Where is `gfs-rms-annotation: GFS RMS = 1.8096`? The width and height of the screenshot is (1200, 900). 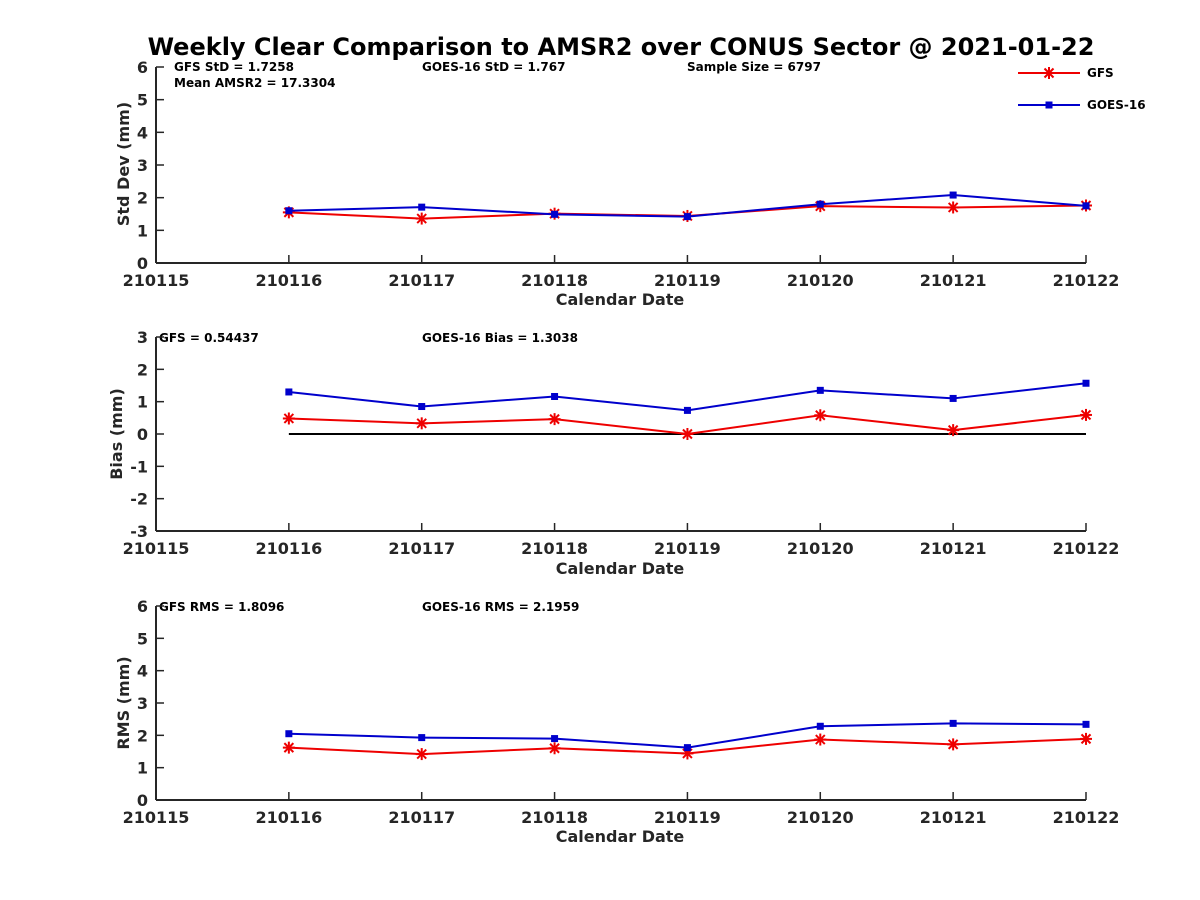
gfs-rms-annotation: GFS RMS = 1.8096 is located at coordinates (221, 607).